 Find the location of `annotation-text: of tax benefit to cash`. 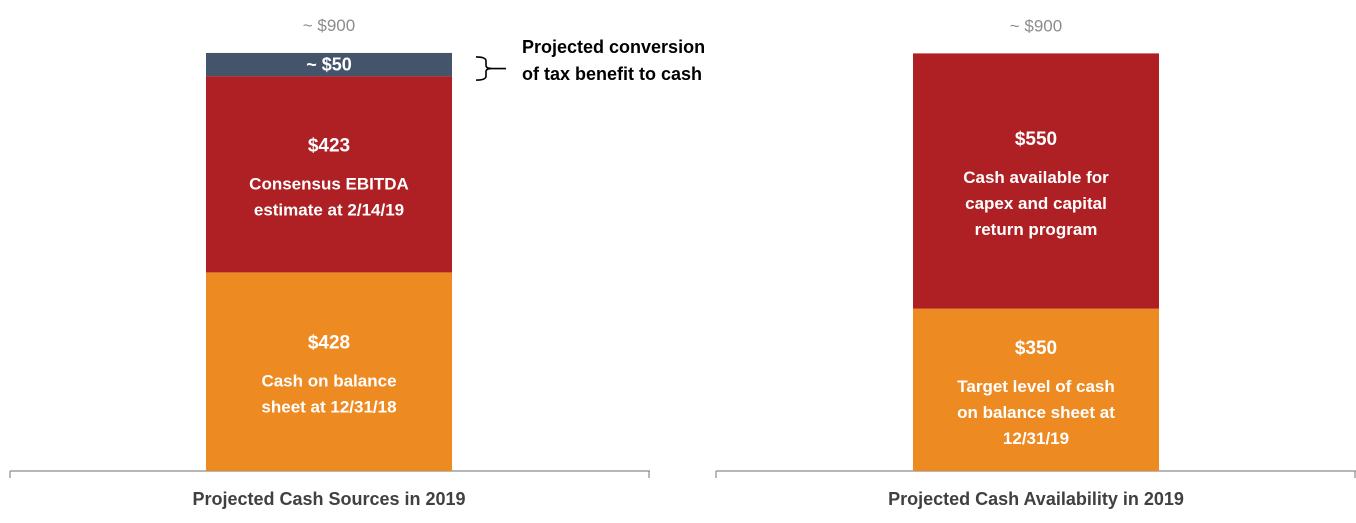

annotation-text: of tax benefit to cash is located at coordinates (612, 74).